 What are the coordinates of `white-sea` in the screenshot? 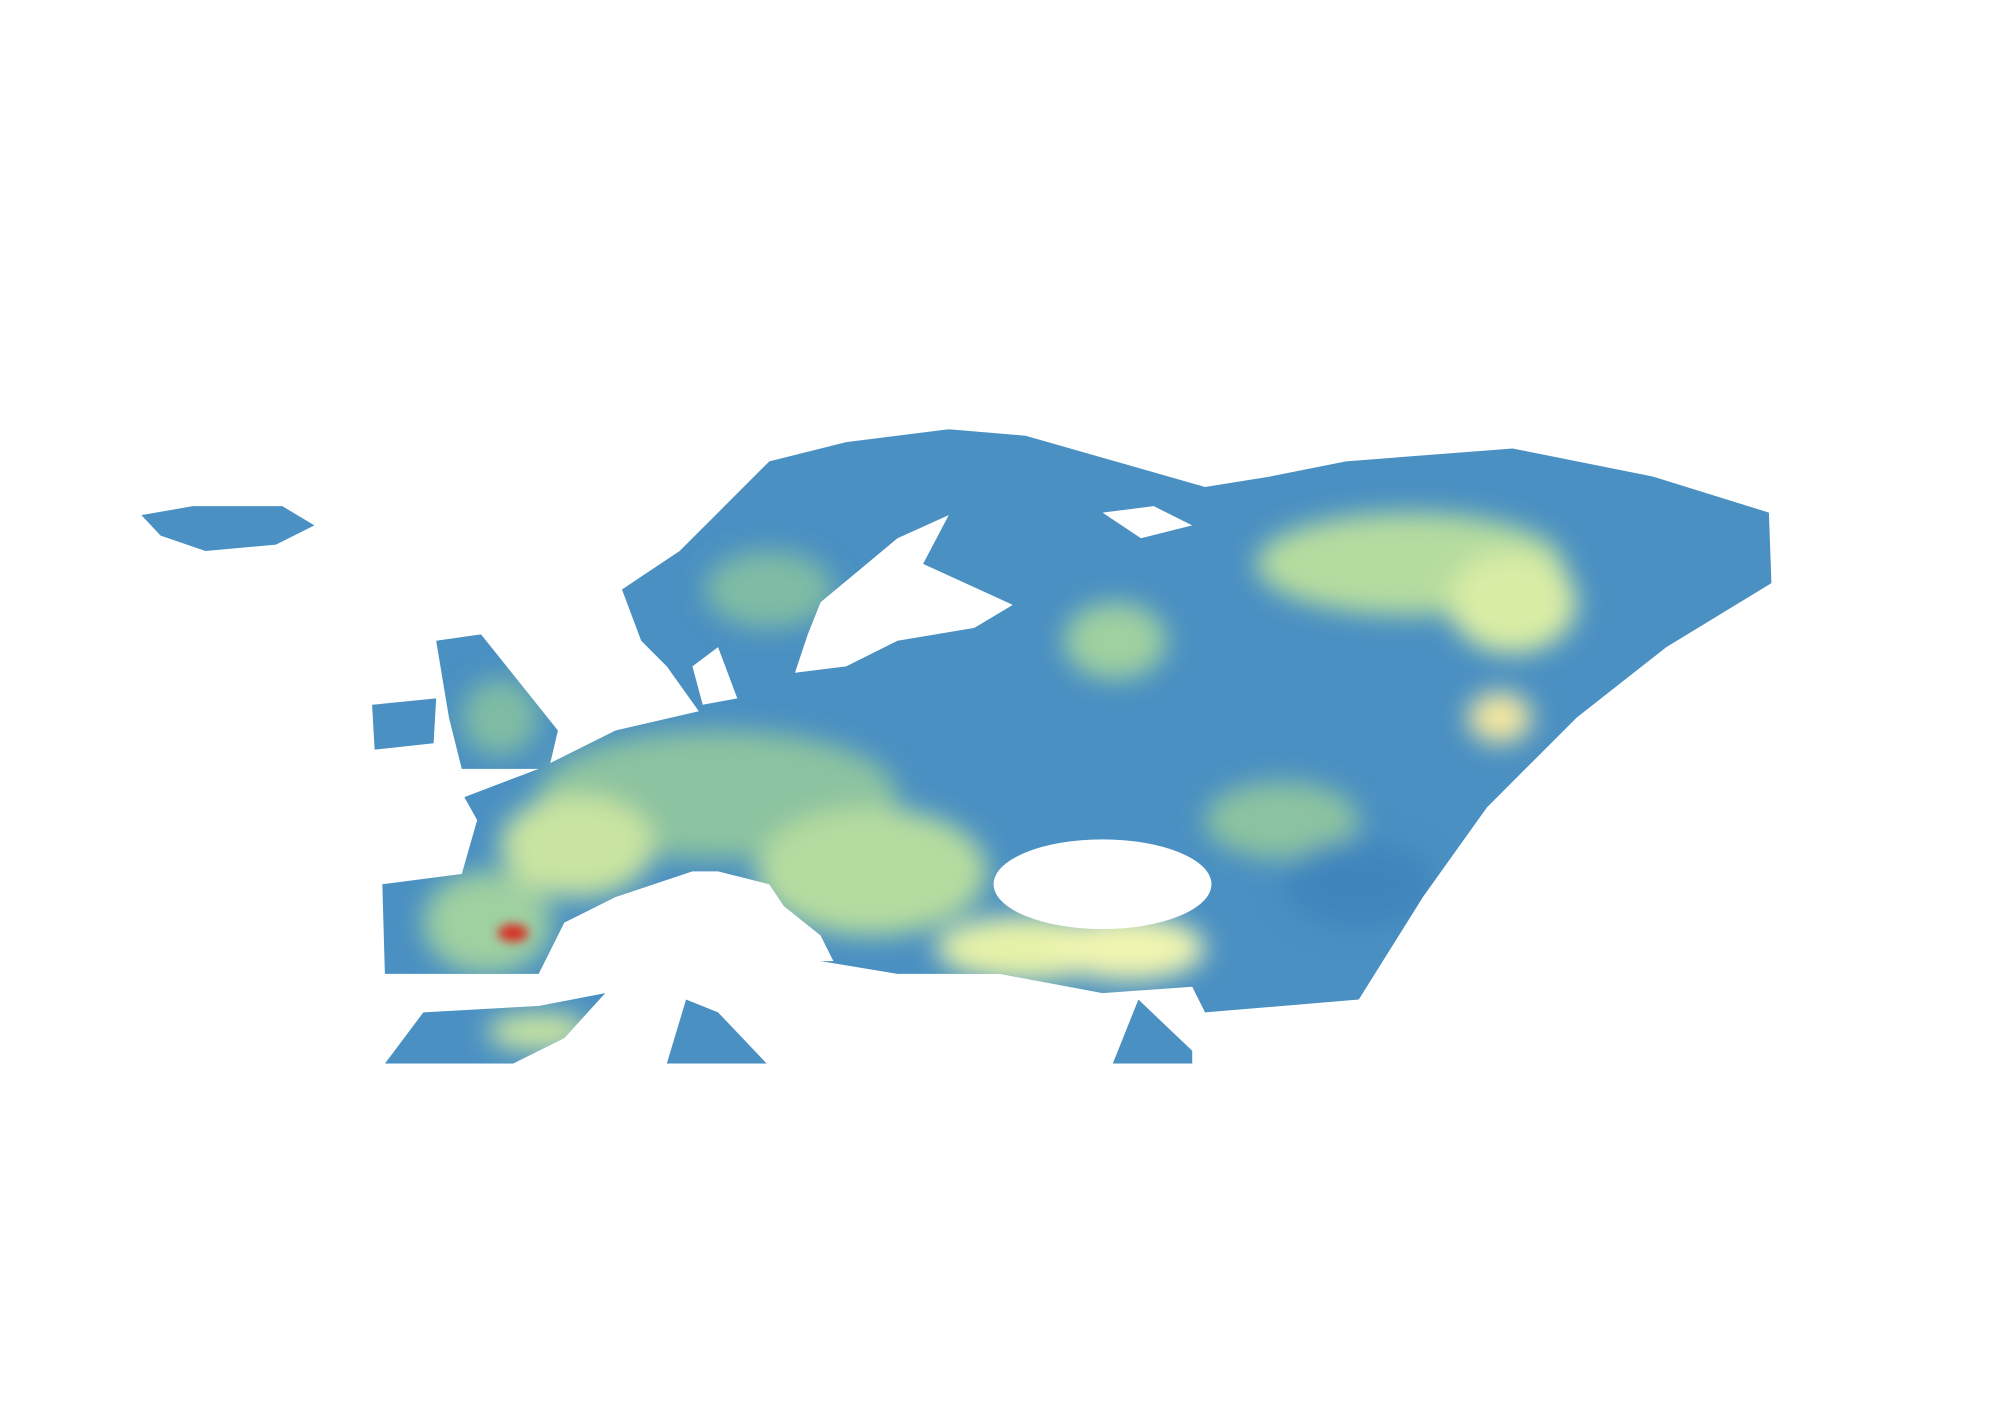 It's located at (1147, 522).